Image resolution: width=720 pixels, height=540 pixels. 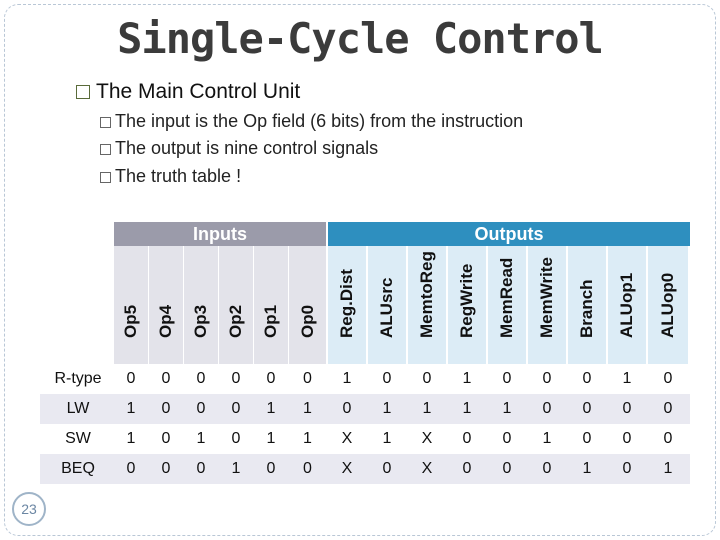 What do you see at coordinates (200, 321) in the screenshot?
I see `column-header-label: Op3` at bounding box center [200, 321].